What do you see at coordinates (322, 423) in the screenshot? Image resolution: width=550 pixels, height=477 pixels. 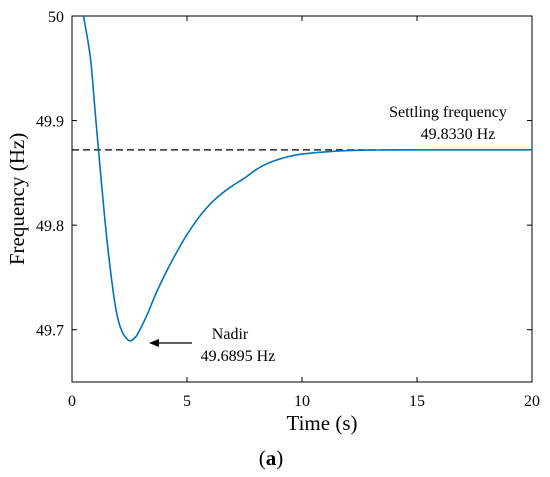 I see `x-axis-label: Time (s)` at bounding box center [322, 423].